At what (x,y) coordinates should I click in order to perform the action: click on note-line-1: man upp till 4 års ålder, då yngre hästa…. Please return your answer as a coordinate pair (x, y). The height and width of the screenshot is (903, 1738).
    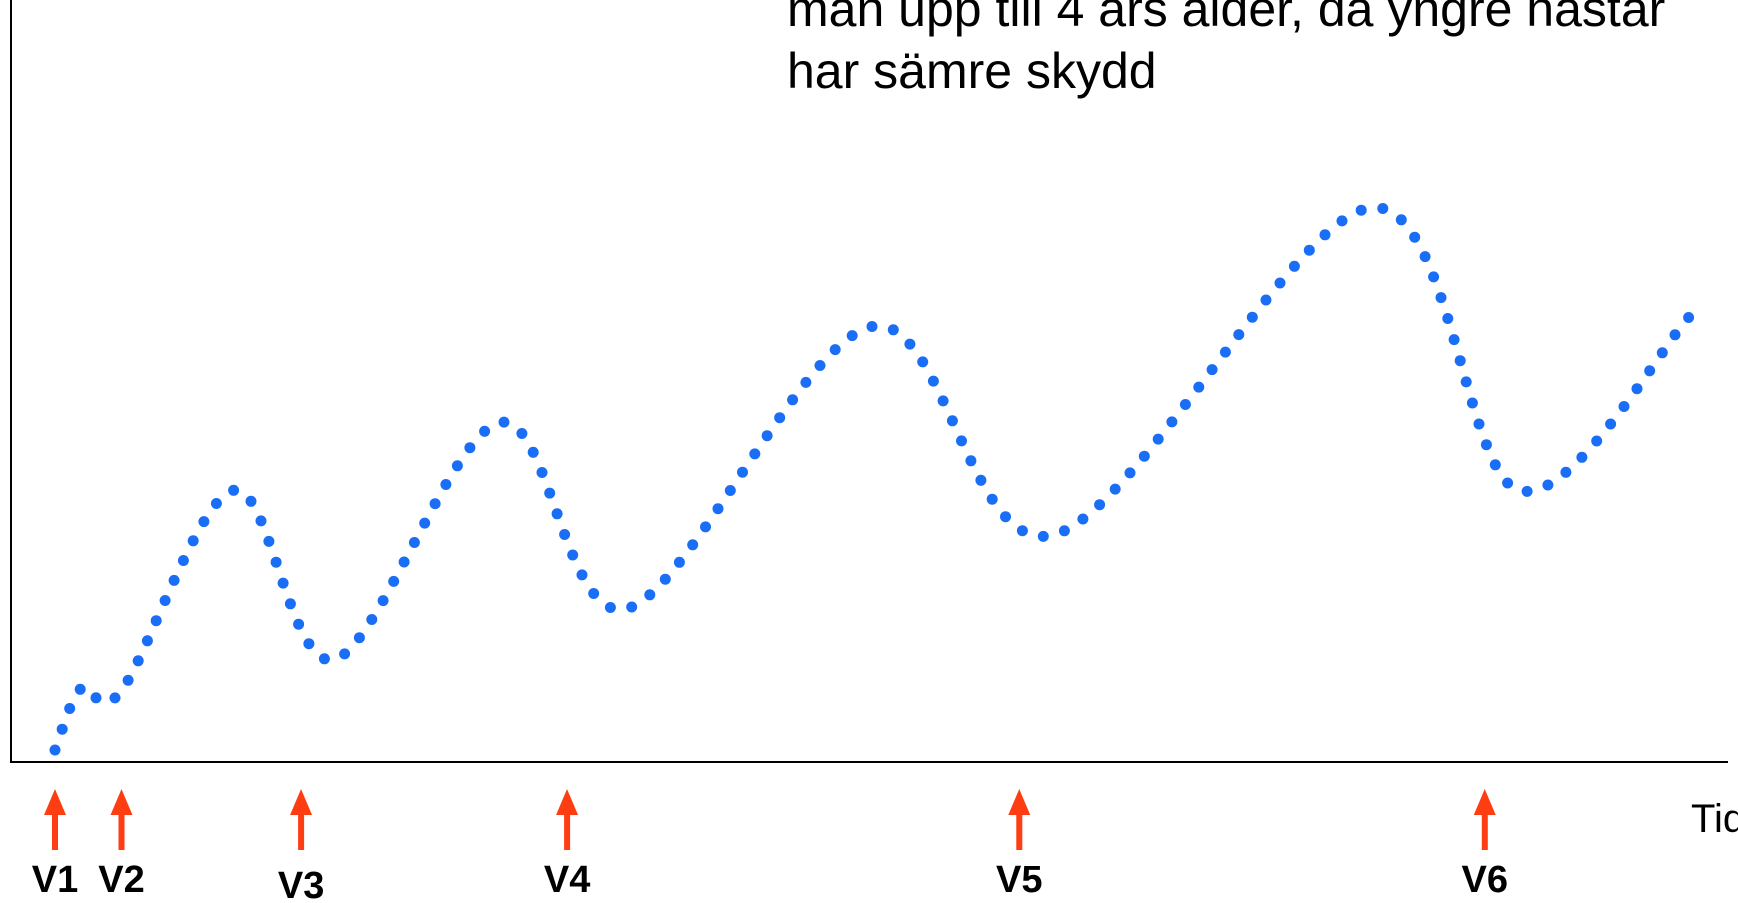
    Looking at the image, I should click on (1226, 18).